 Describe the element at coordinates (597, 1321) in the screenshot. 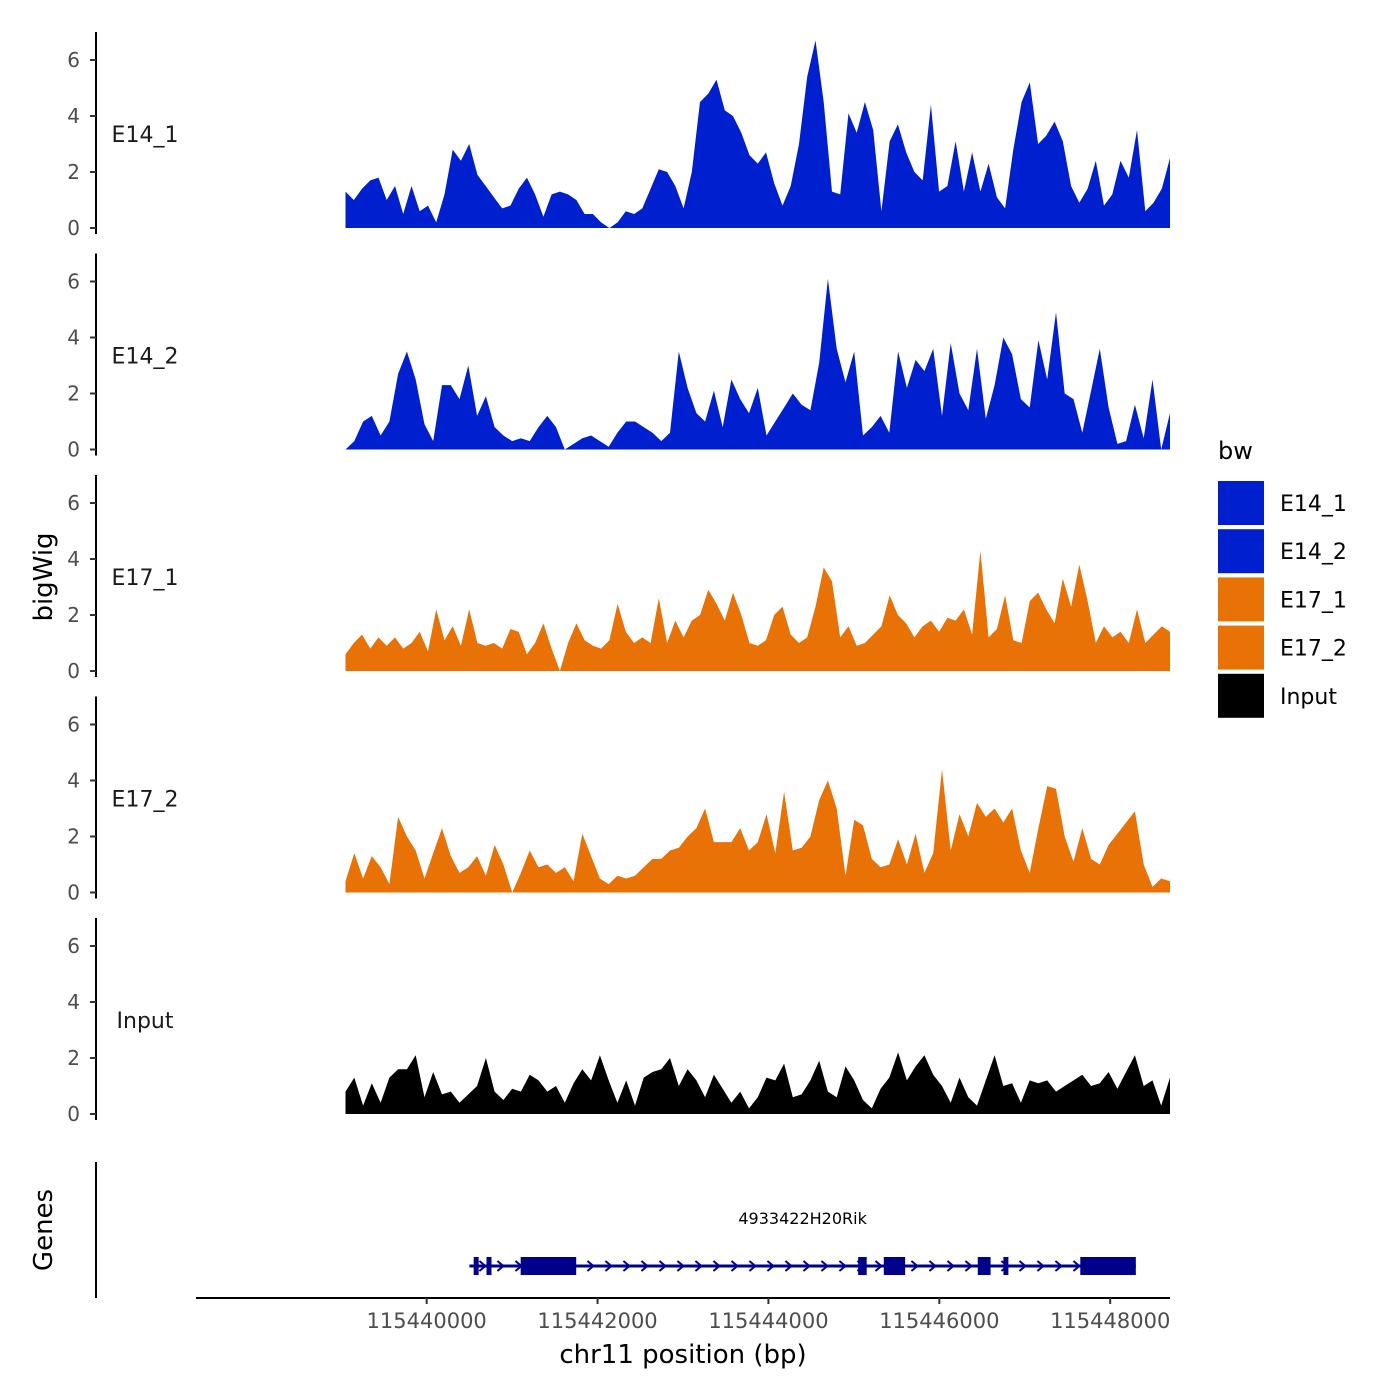

I see `x-tick-label: 115442000` at that location.